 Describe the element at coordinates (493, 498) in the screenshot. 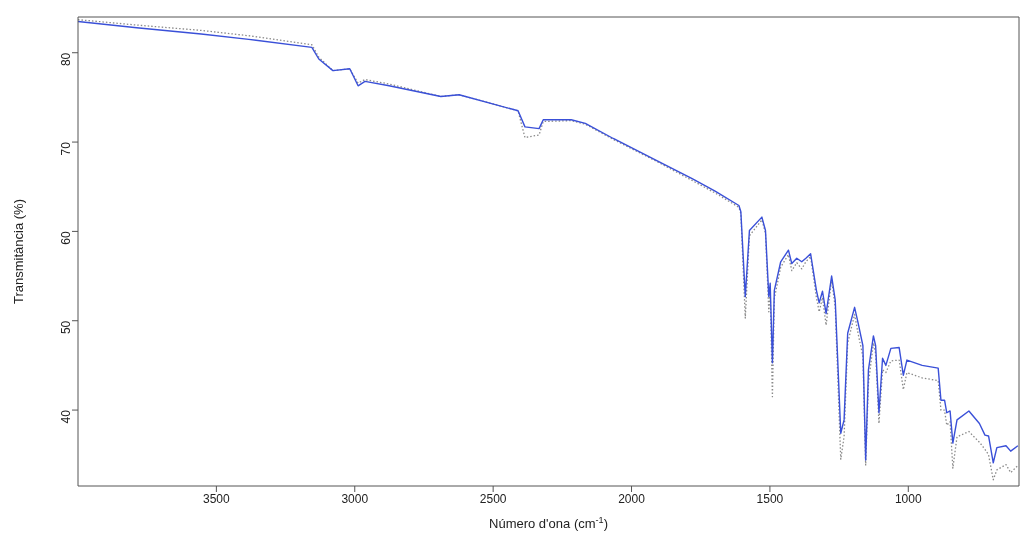

I see `x-tick-label: 2500` at that location.